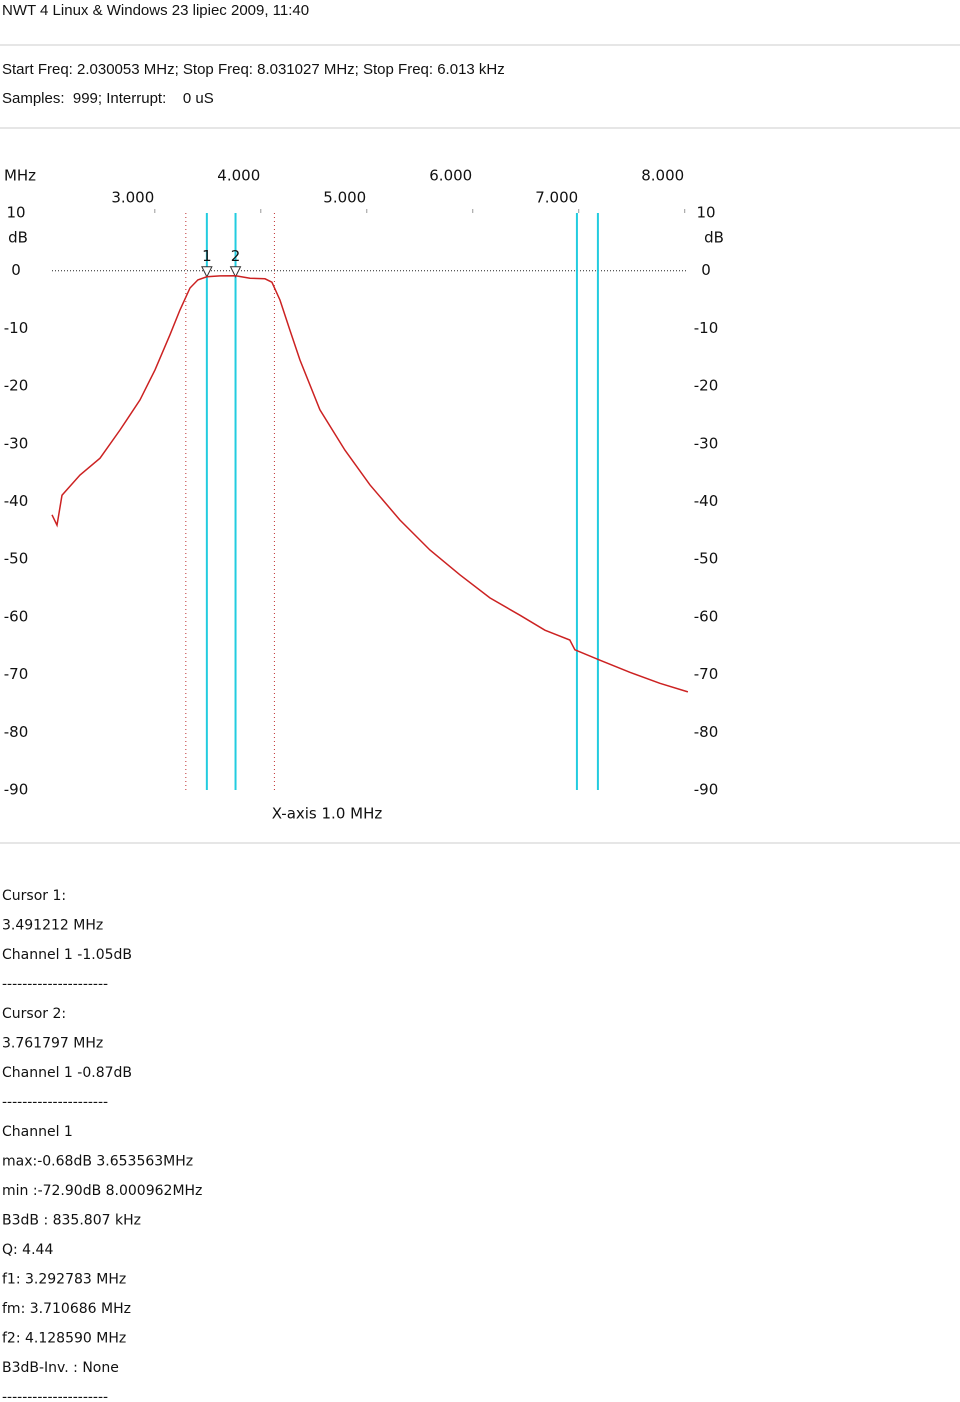 The height and width of the screenshot is (1402, 960). Describe the element at coordinates (67, 955) in the screenshot. I see `report-line: Channel 1 -1.05dB` at that location.